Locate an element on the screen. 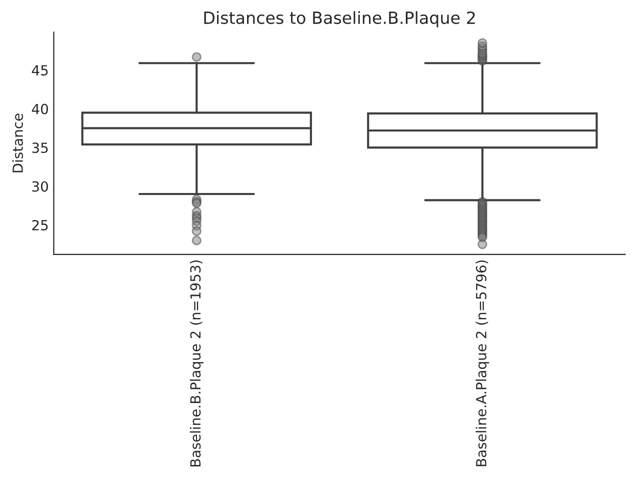 The width and height of the screenshot is (640, 480). chart-title: Distances to Baseline.B.Plaque 2 is located at coordinates (339, 19).